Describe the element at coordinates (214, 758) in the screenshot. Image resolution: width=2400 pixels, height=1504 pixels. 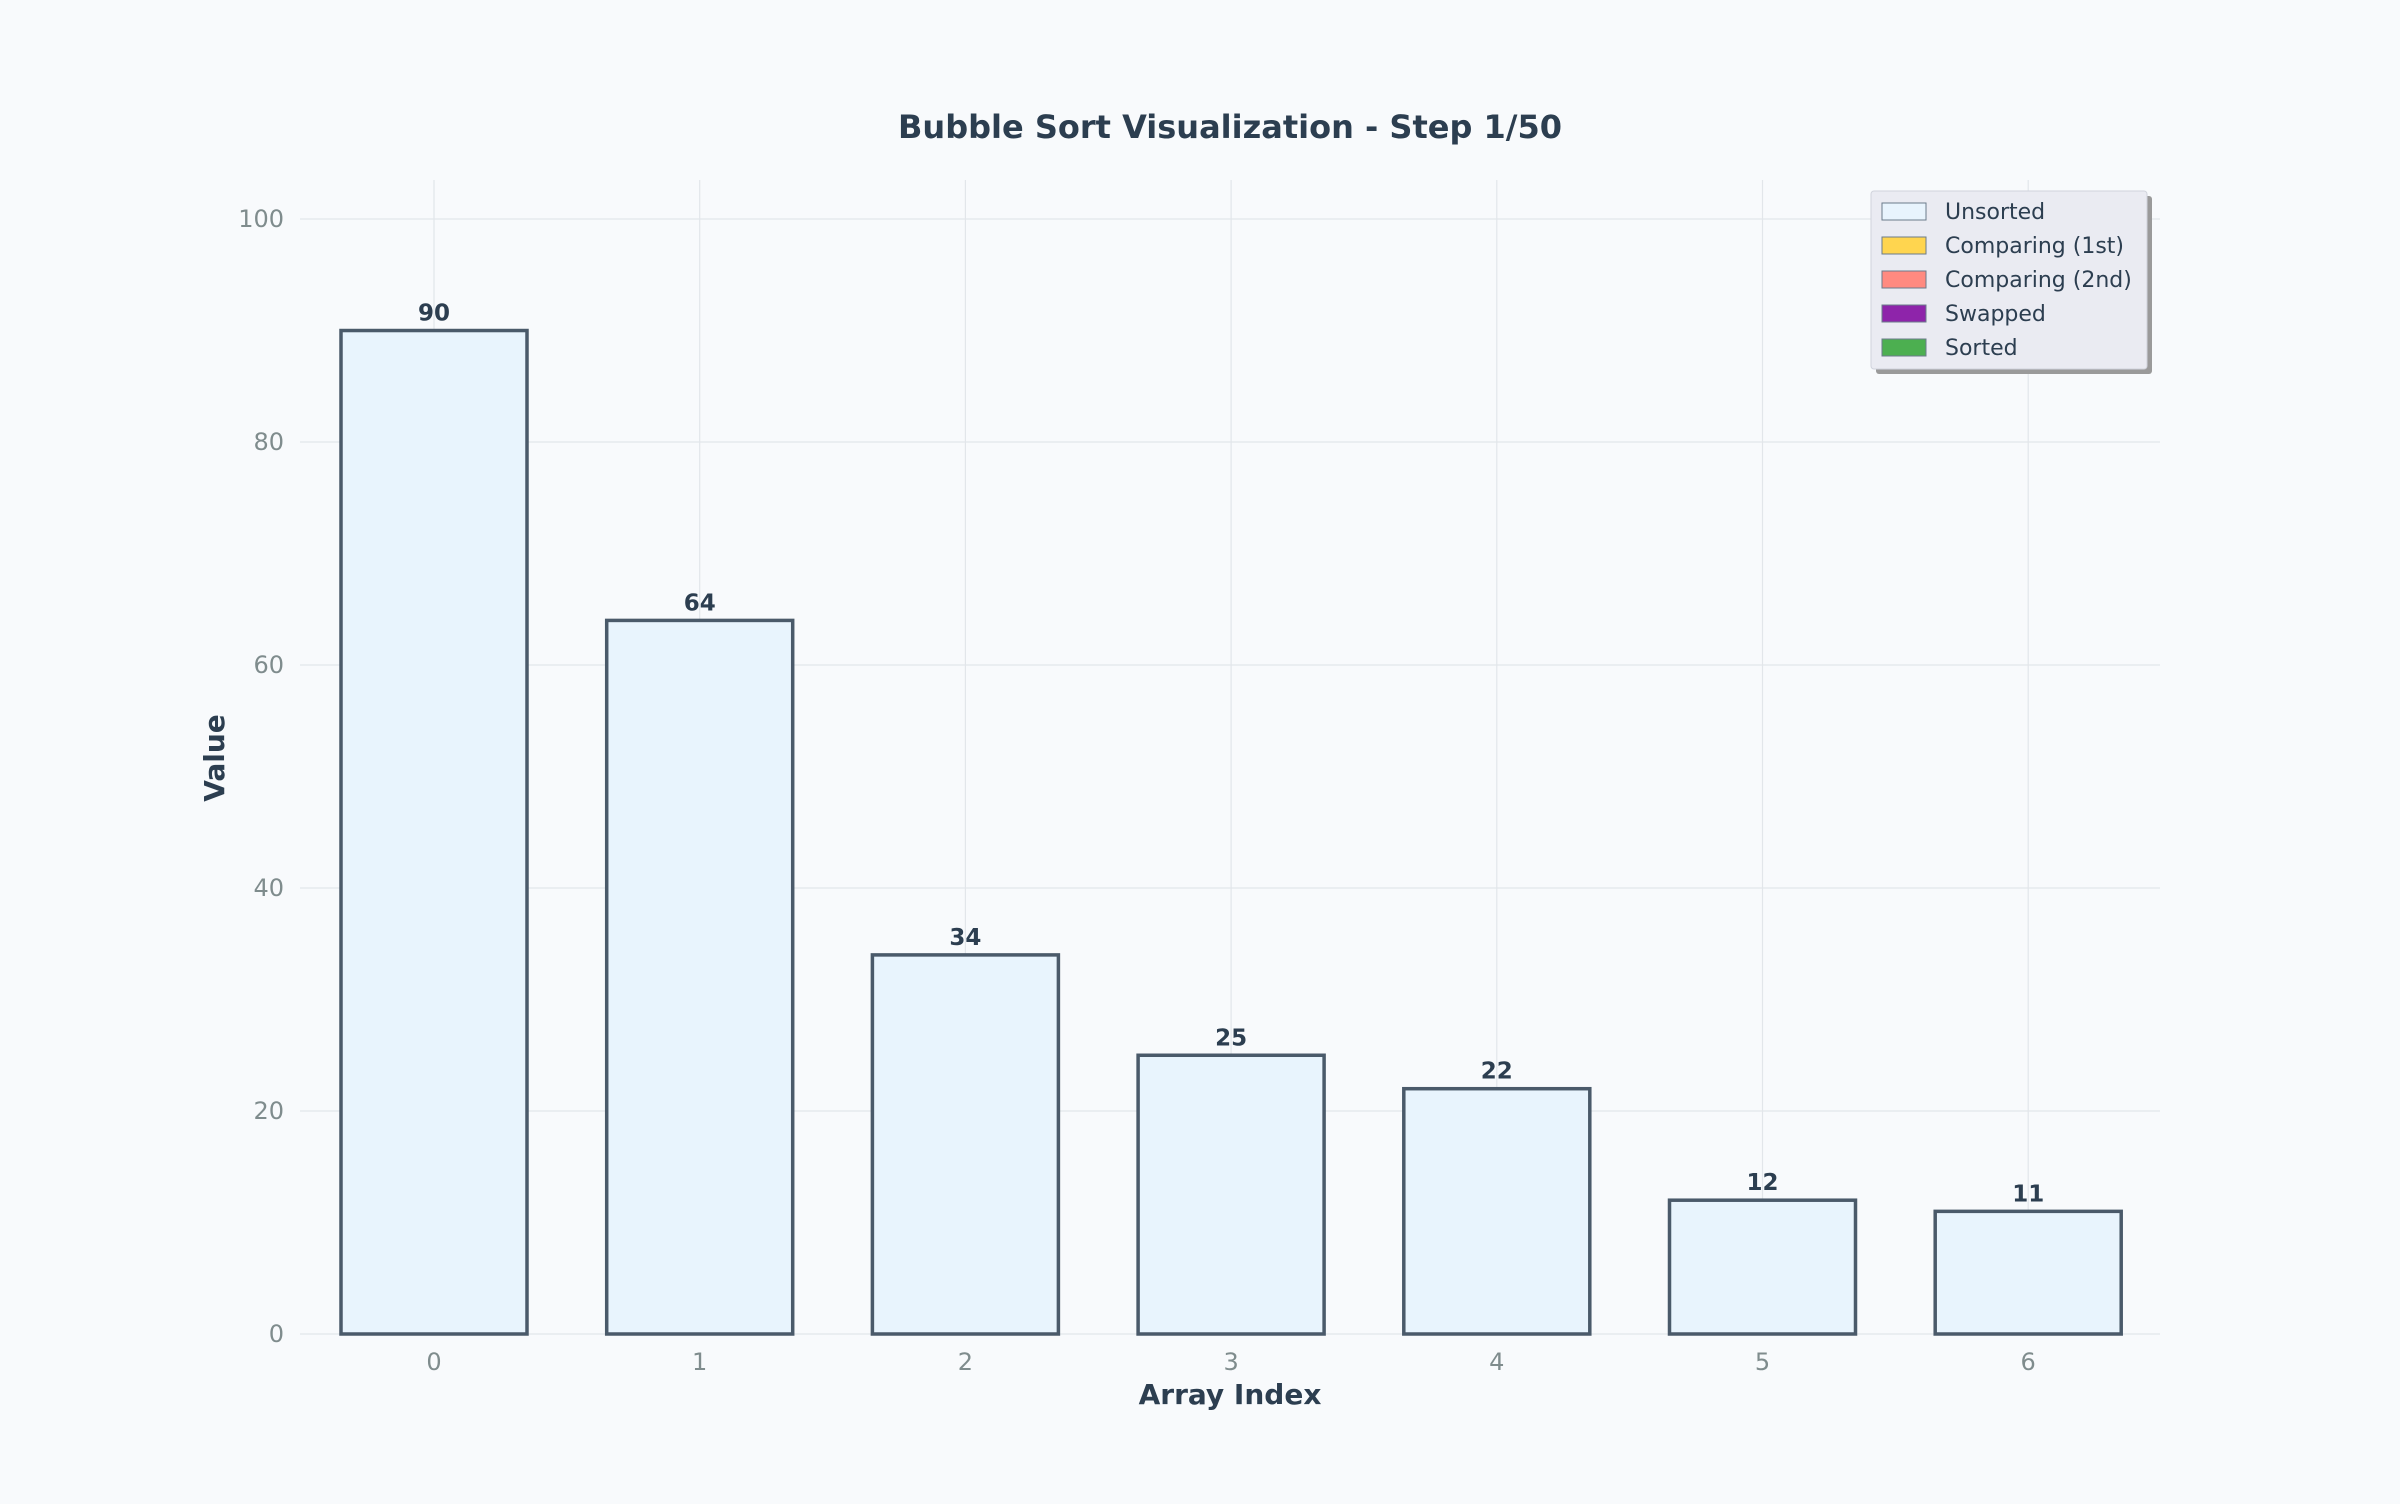
I see `y-axis-label: Value` at that location.